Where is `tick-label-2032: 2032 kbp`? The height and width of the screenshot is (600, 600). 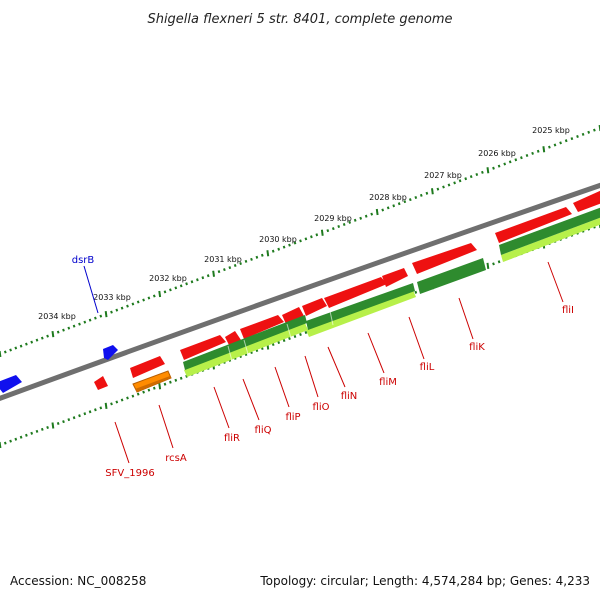
tick-label-2032: 2032 kbp is located at coordinates (168, 278).